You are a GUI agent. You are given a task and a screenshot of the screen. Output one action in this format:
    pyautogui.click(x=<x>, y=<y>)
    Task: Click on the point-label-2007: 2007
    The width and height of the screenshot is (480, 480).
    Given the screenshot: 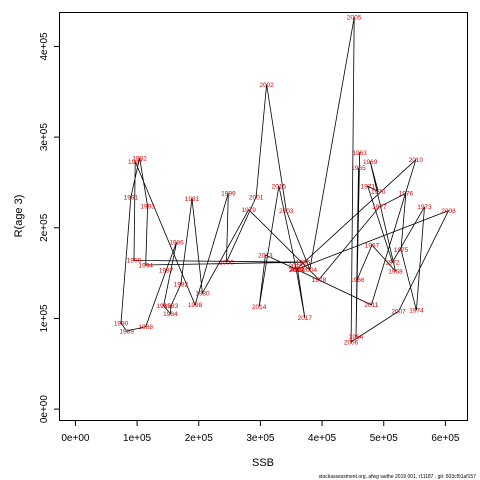 What is the action you would take?
    pyautogui.click(x=398, y=312)
    